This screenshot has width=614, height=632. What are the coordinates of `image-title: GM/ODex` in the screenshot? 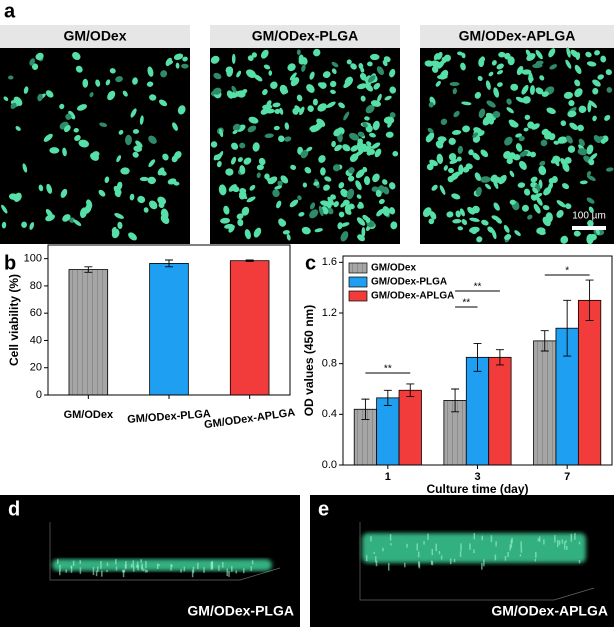 It's located at (94, 36).